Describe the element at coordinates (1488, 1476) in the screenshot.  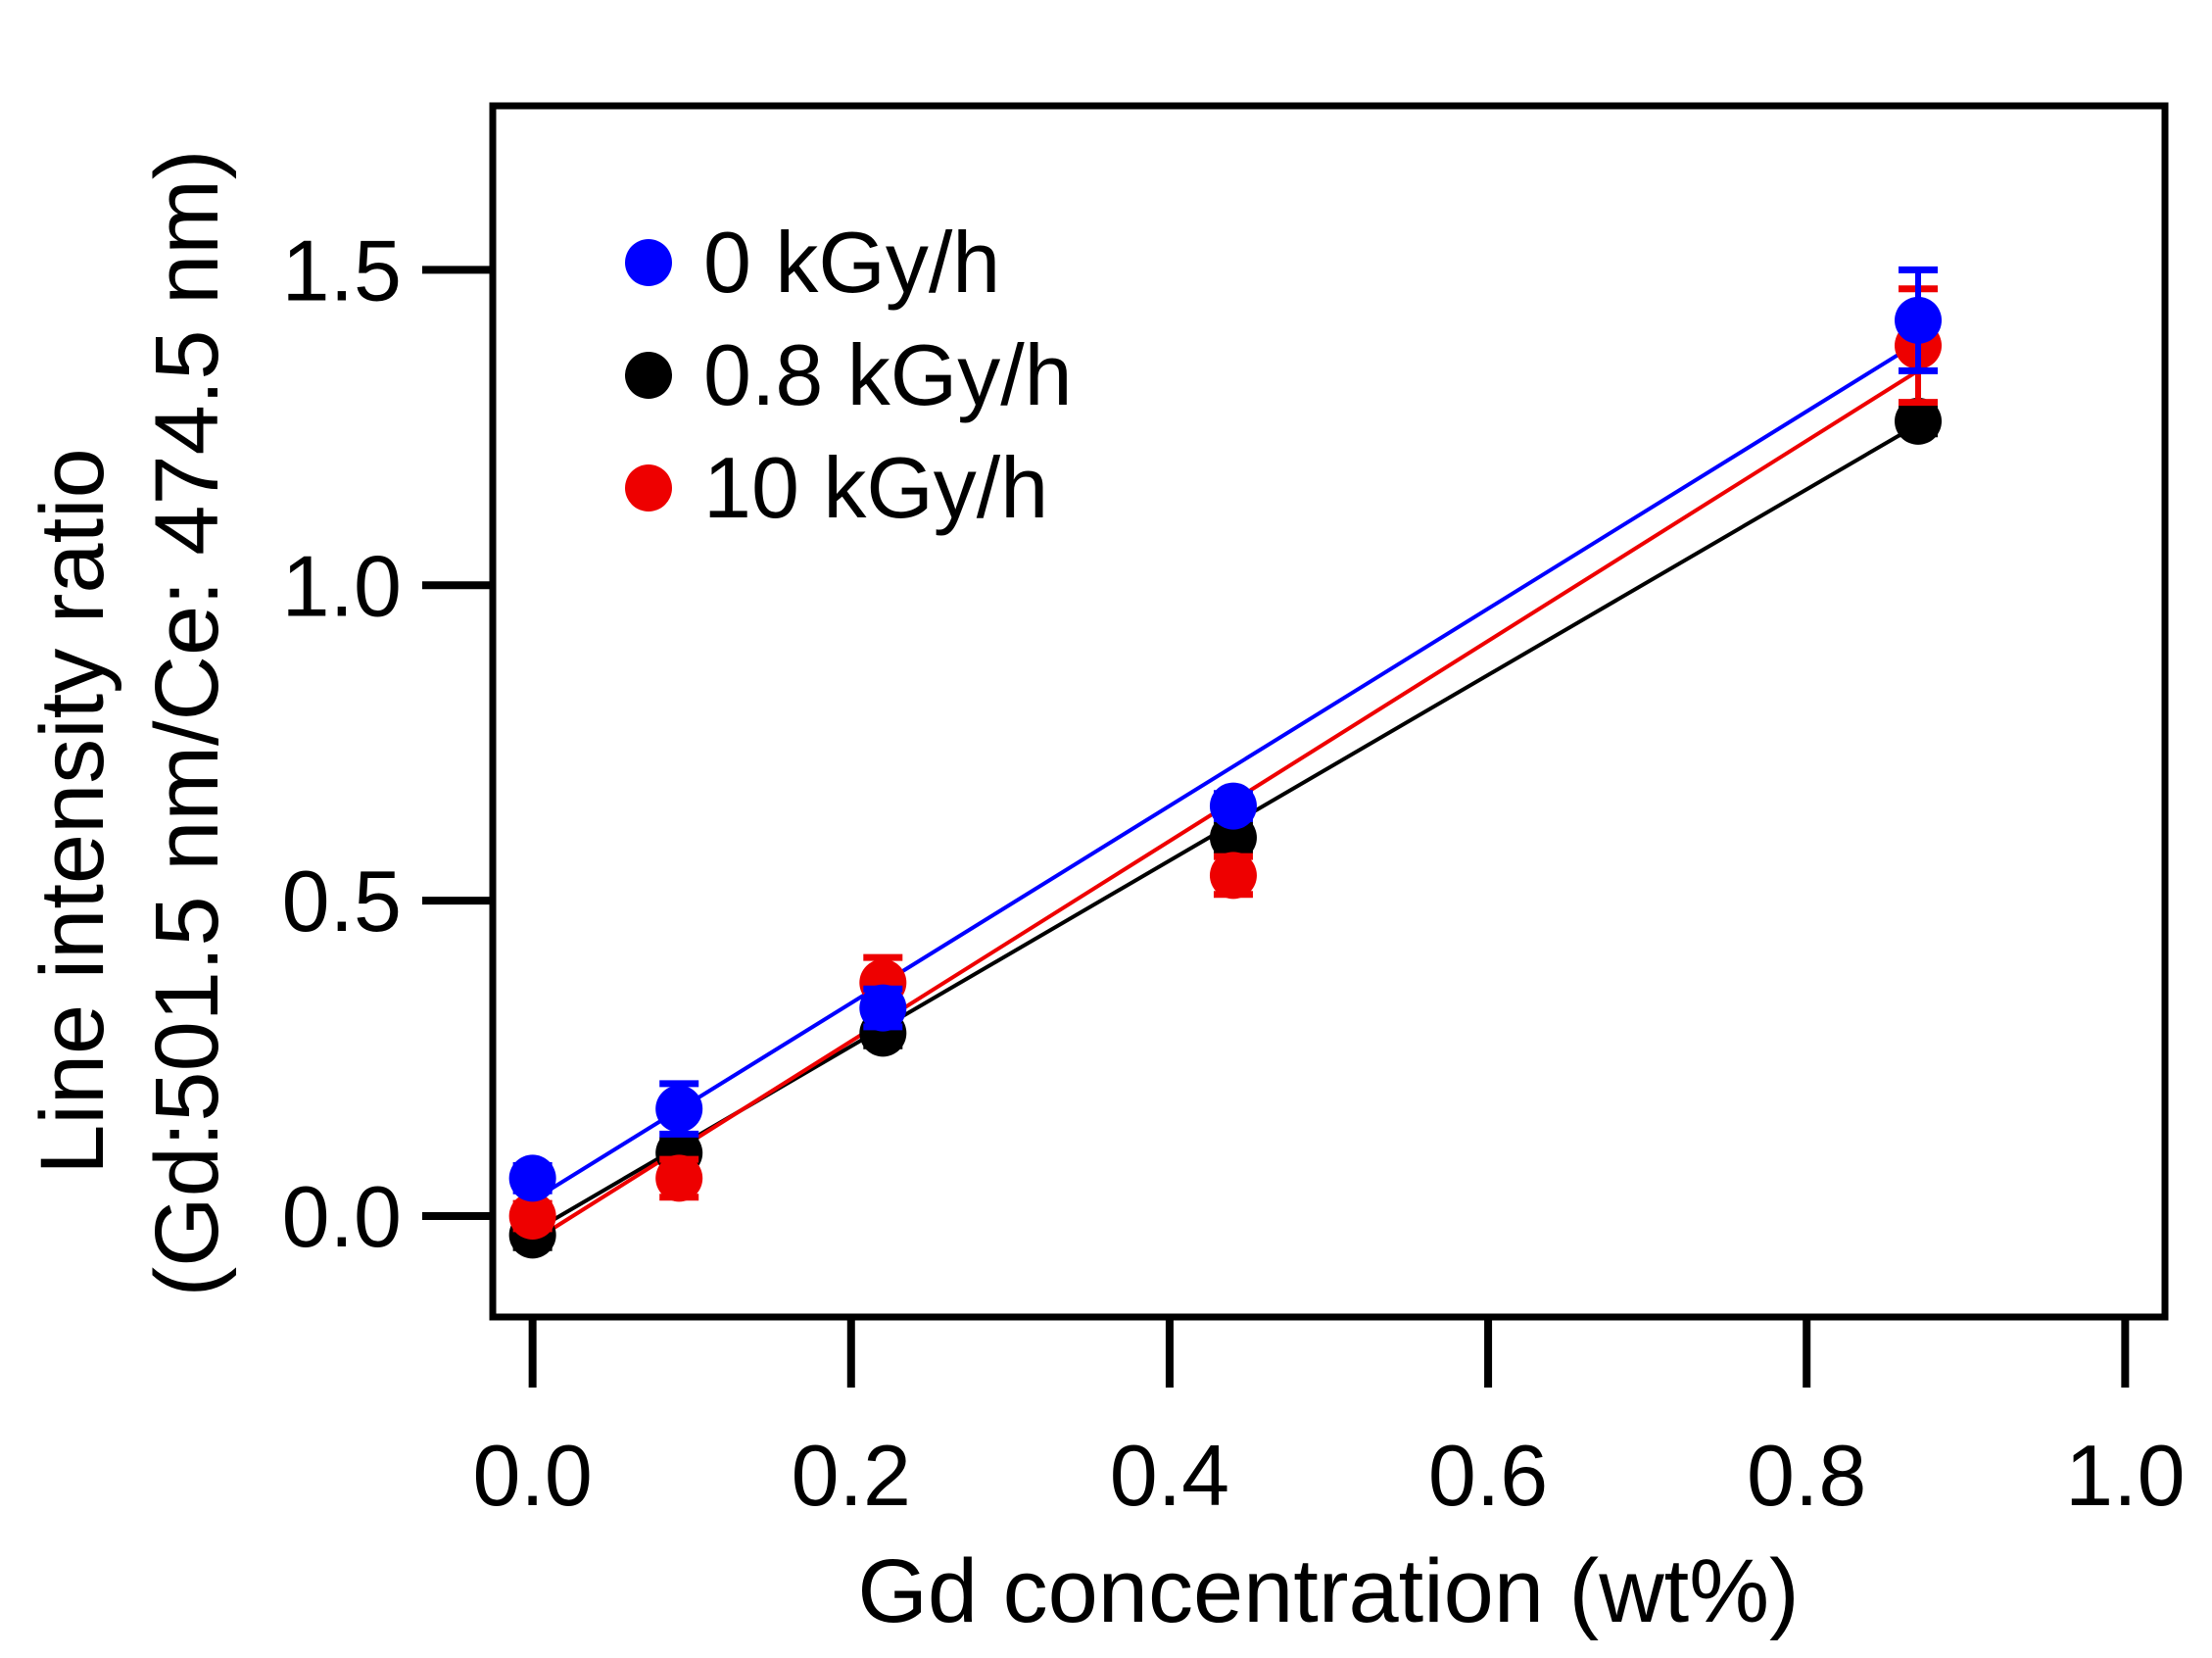
I see `x-tick-label: 0.6` at that location.